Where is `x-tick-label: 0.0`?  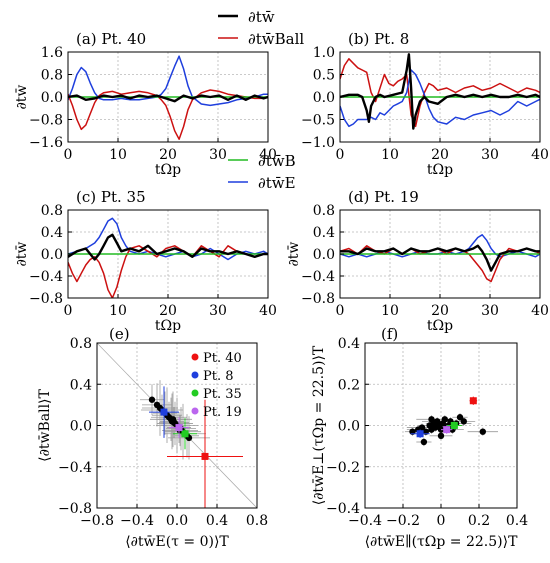 x-tick-label: 0.0 is located at coordinates (177, 521).